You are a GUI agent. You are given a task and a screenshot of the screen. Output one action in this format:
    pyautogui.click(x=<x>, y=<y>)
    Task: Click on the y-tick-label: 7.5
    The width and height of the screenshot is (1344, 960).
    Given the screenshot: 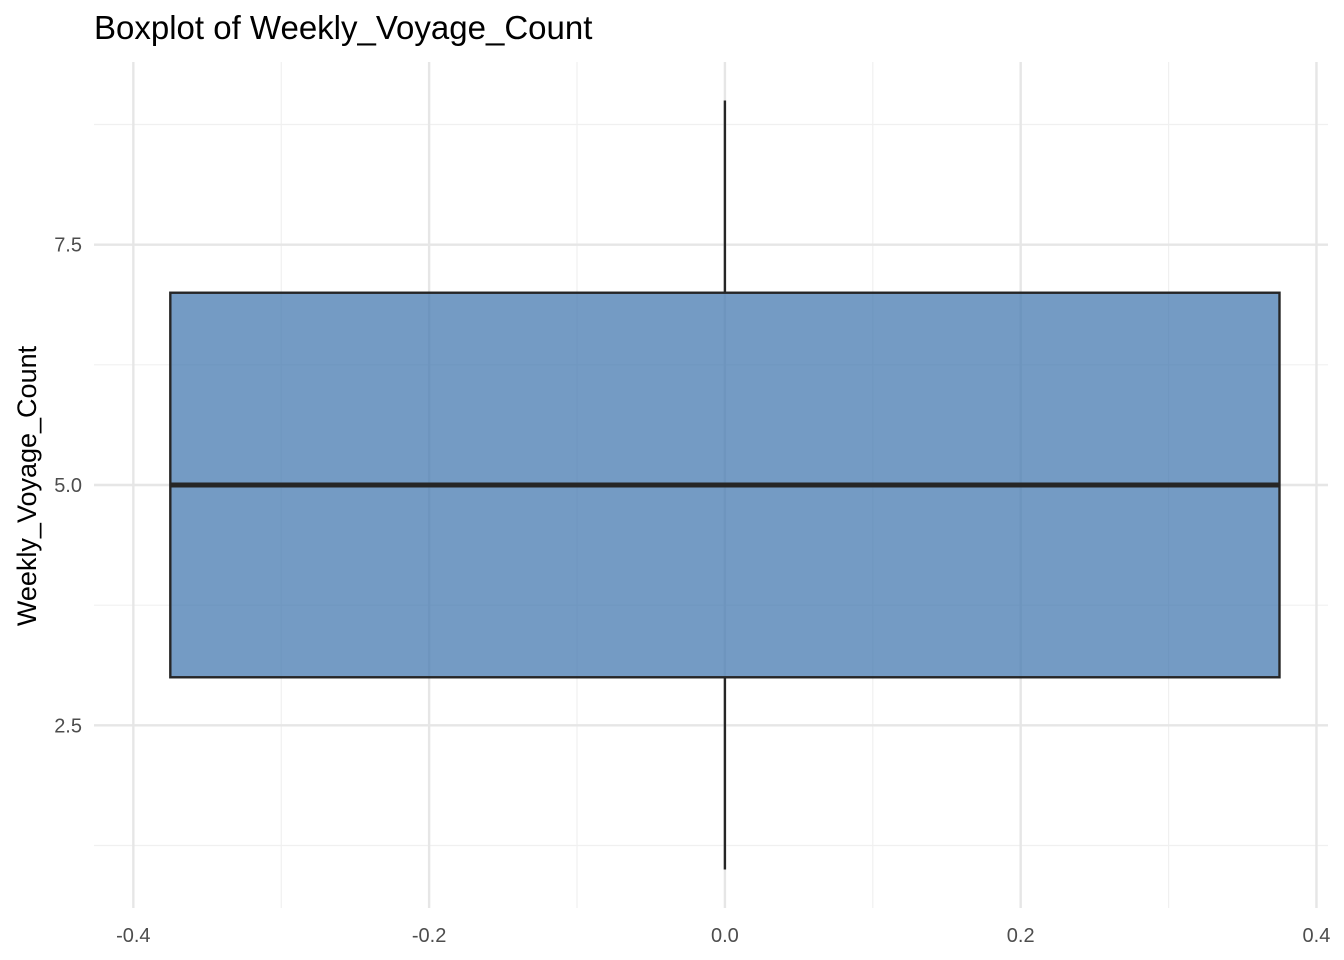 What is the action you would take?
    pyautogui.click(x=68, y=246)
    